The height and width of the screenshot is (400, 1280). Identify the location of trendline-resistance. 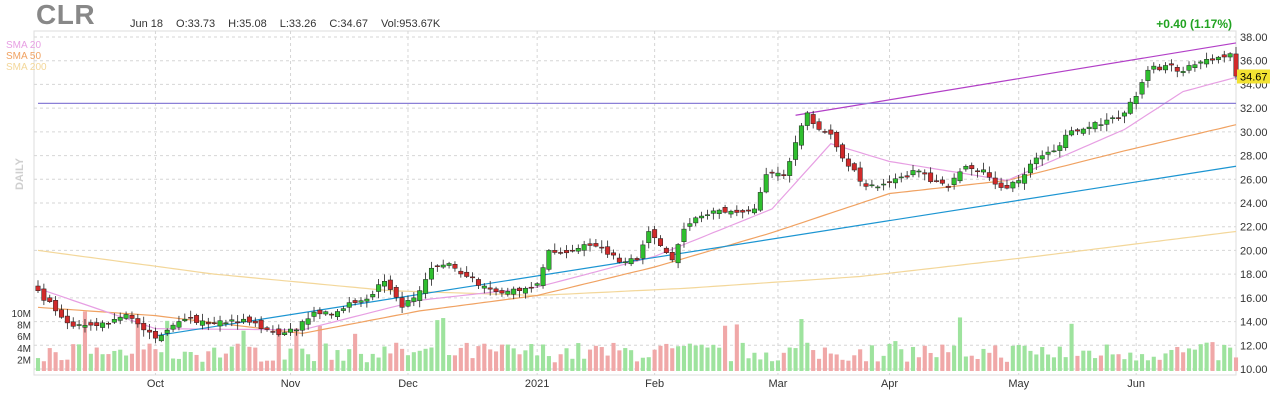
(1016, 79).